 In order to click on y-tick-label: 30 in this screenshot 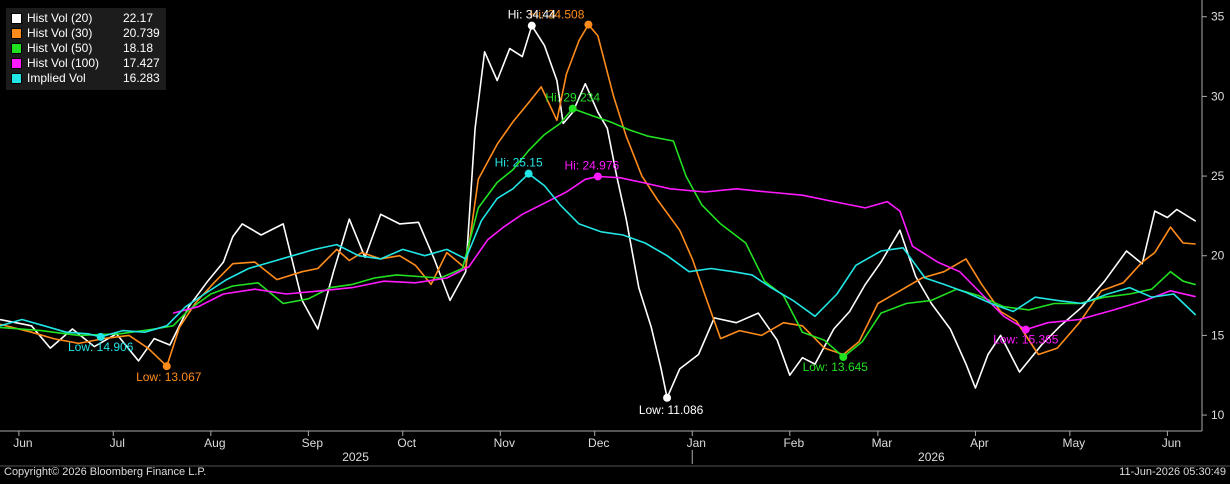, I will do `click(1218, 96)`.